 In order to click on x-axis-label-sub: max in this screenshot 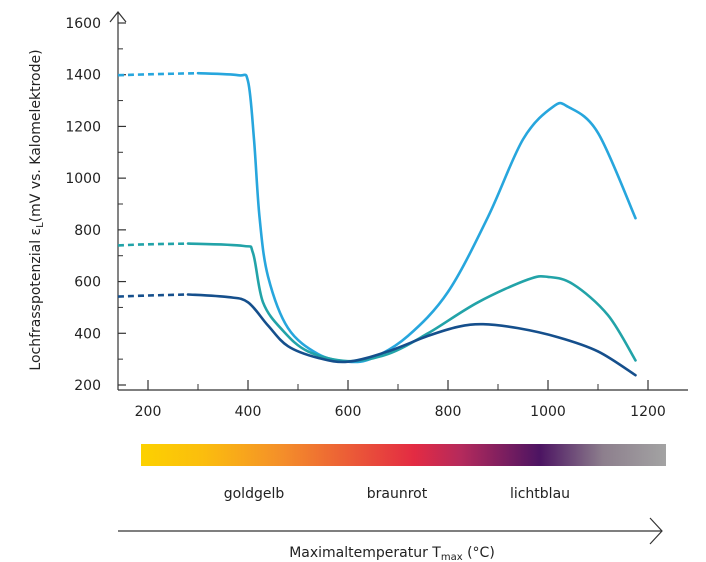, I will do `click(452, 557)`.